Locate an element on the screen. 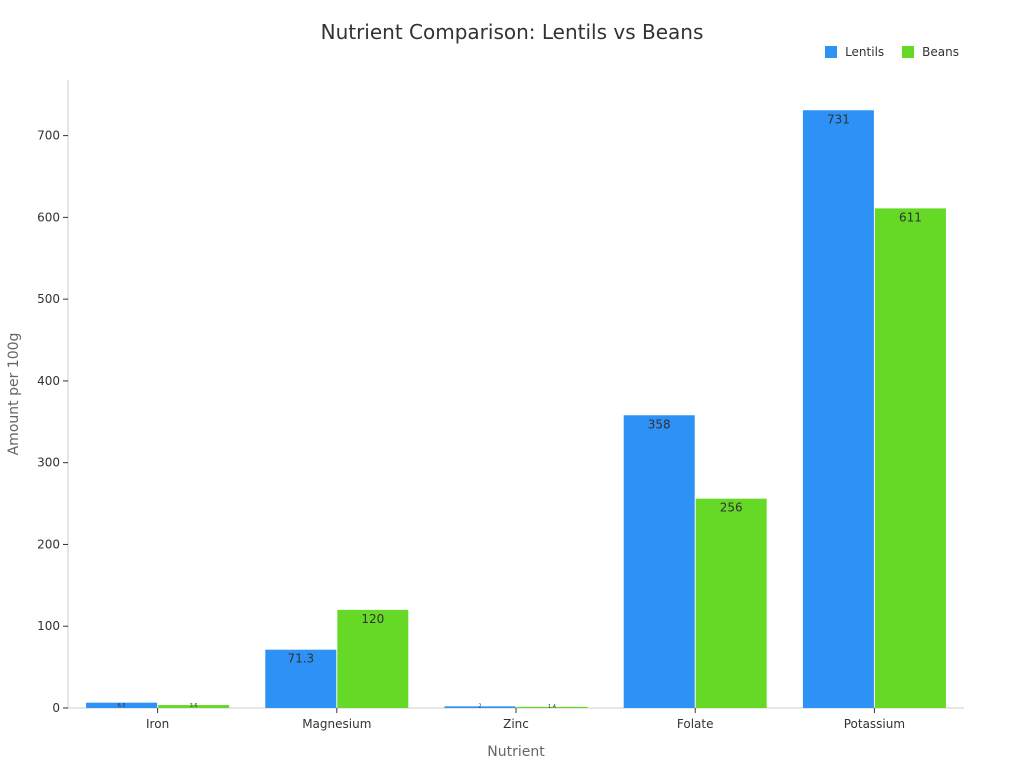 The image size is (1024, 768). legend: Lentils Beans is located at coordinates (892, 52).